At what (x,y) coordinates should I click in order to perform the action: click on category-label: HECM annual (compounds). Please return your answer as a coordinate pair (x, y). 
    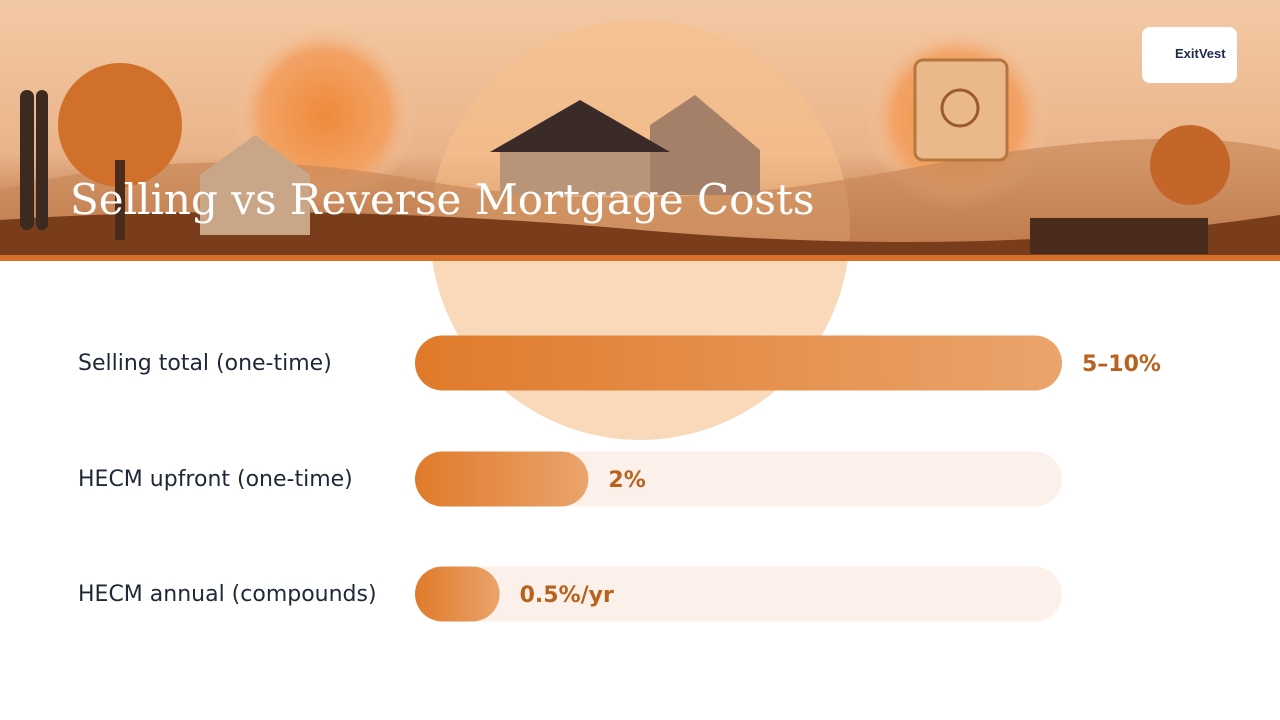
    Looking at the image, I should click on (227, 594).